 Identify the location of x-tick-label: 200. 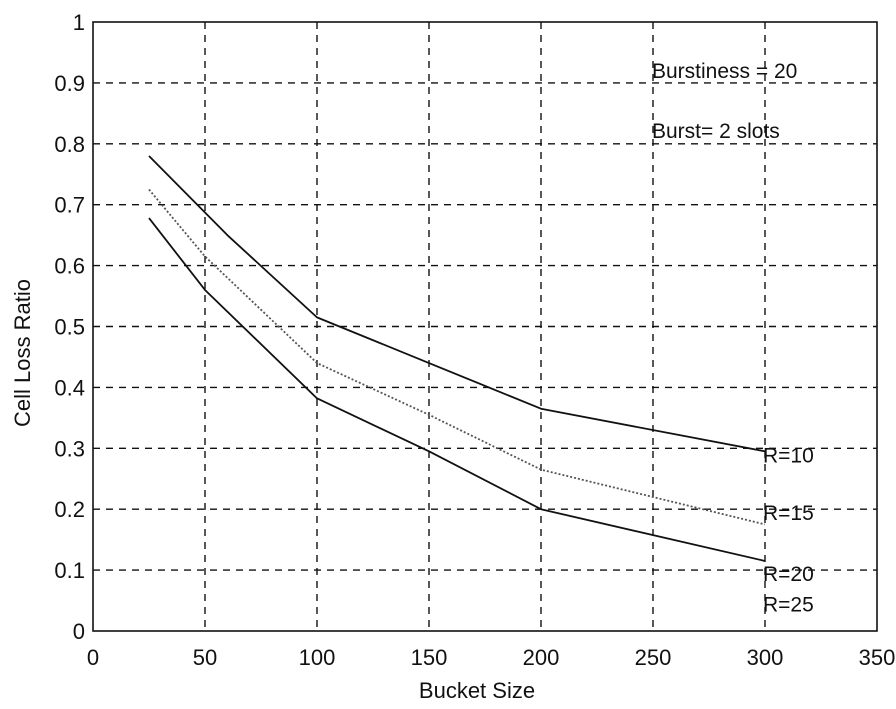
(541, 657).